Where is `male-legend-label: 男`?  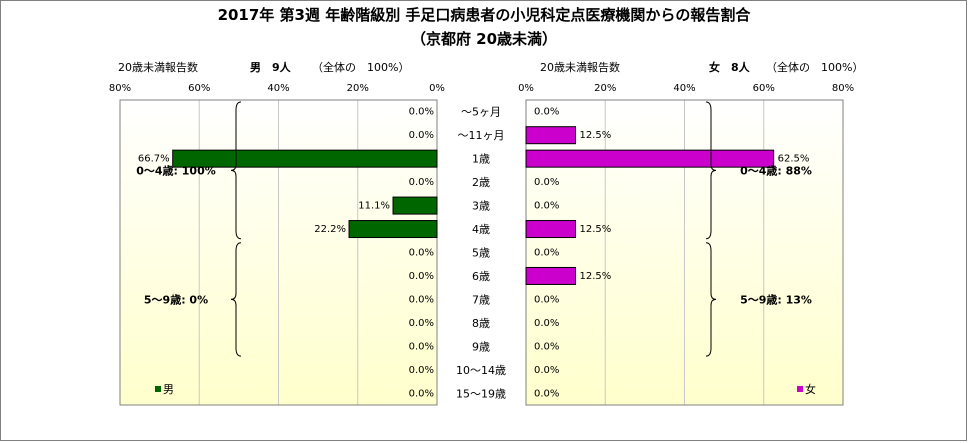 male-legend-label: 男 is located at coordinates (168, 389).